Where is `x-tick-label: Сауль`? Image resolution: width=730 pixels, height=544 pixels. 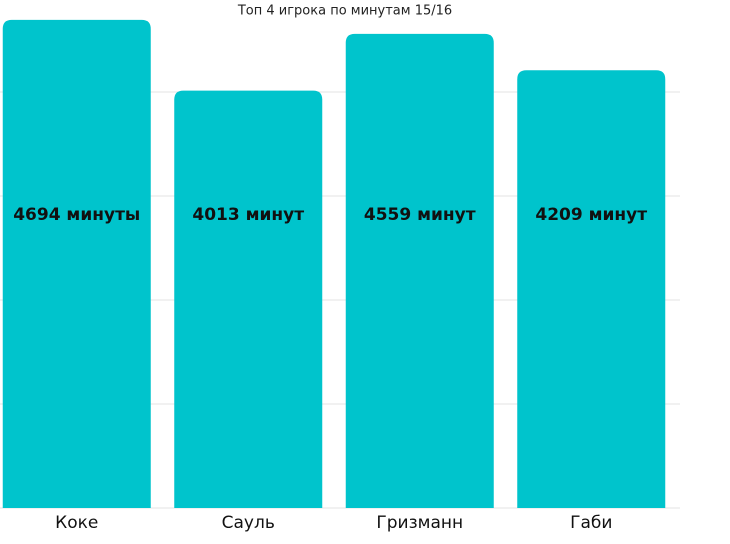
x-tick-label: Сауль is located at coordinates (248, 523).